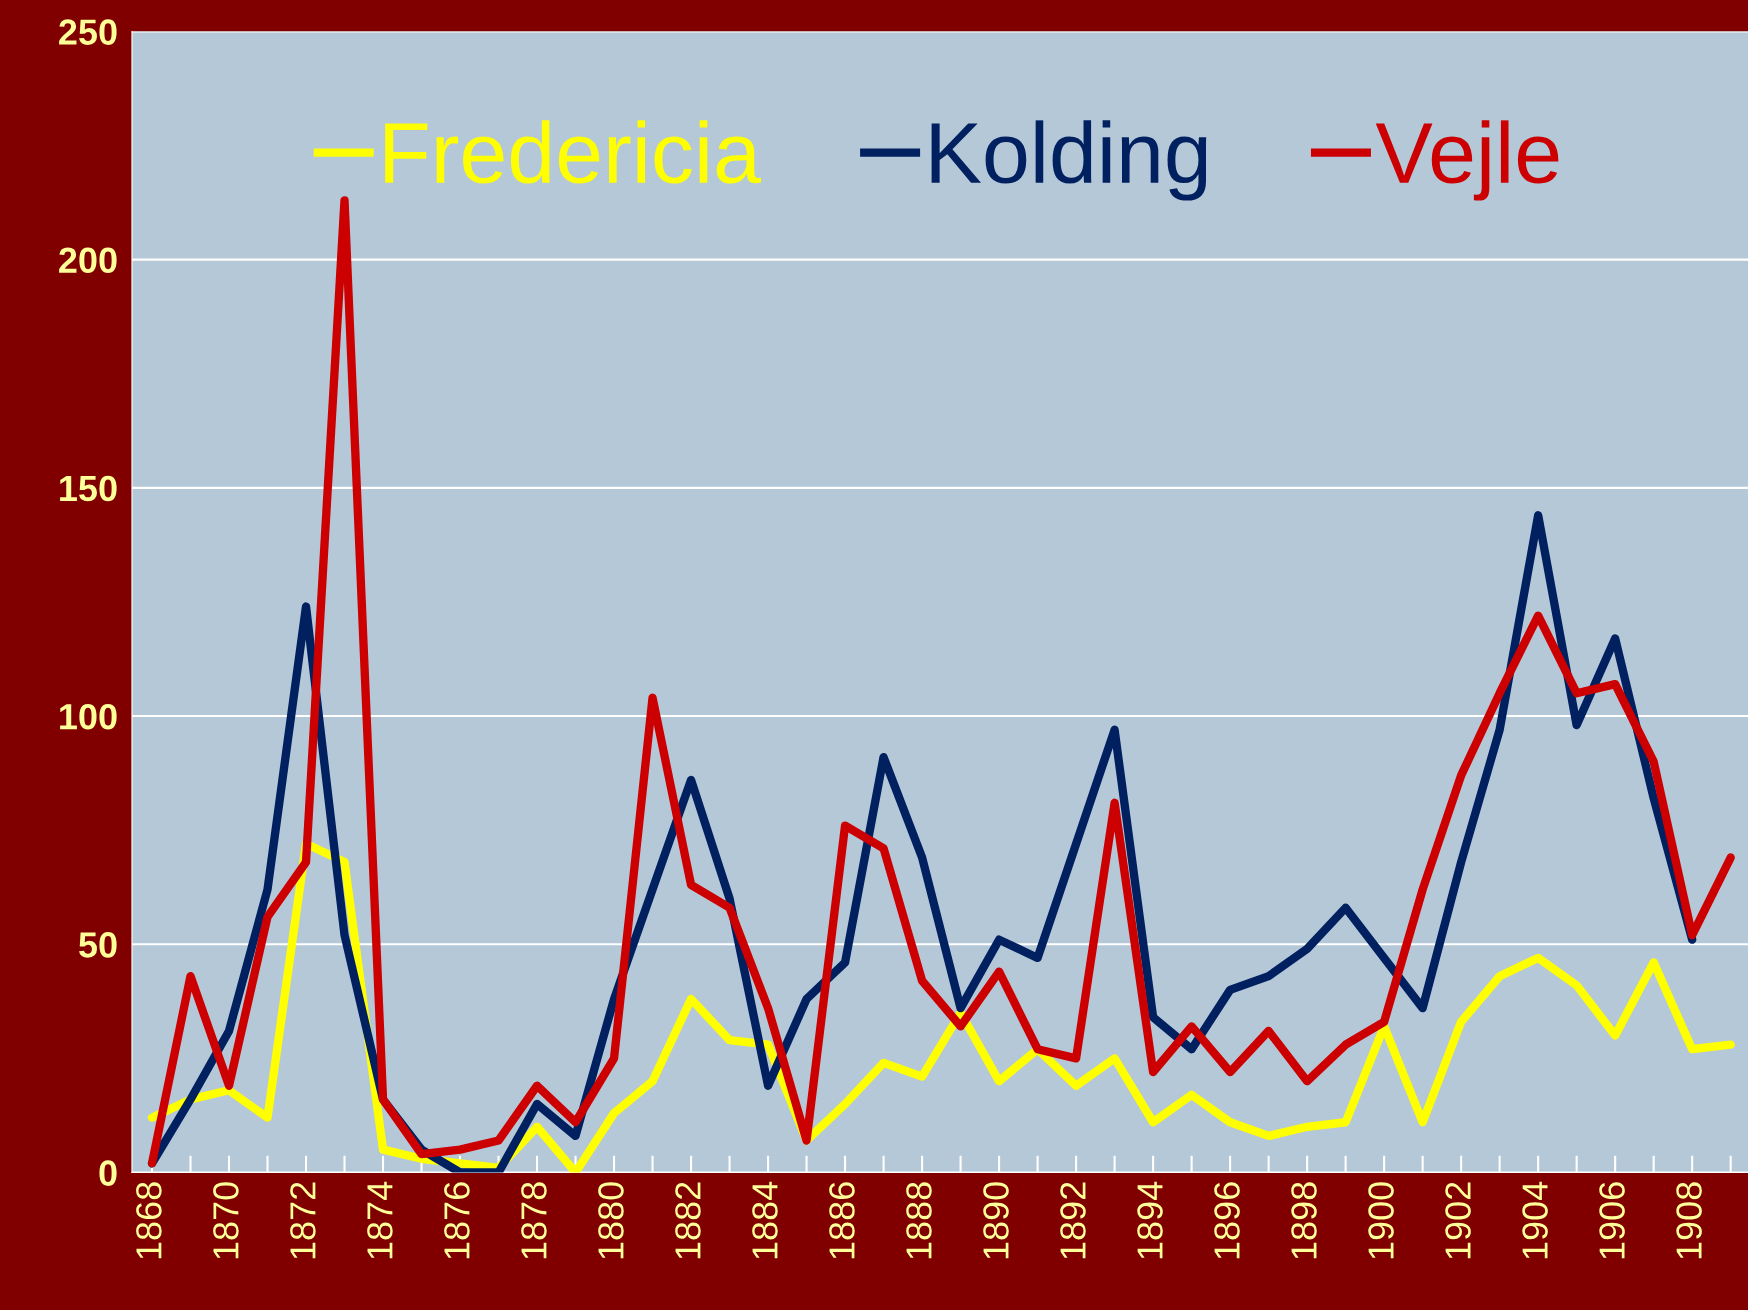 This screenshot has height=1310, width=1748. Describe the element at coordinates (457, 1220) in the screenshot. I see `x-tick-label: 1876` at that location.